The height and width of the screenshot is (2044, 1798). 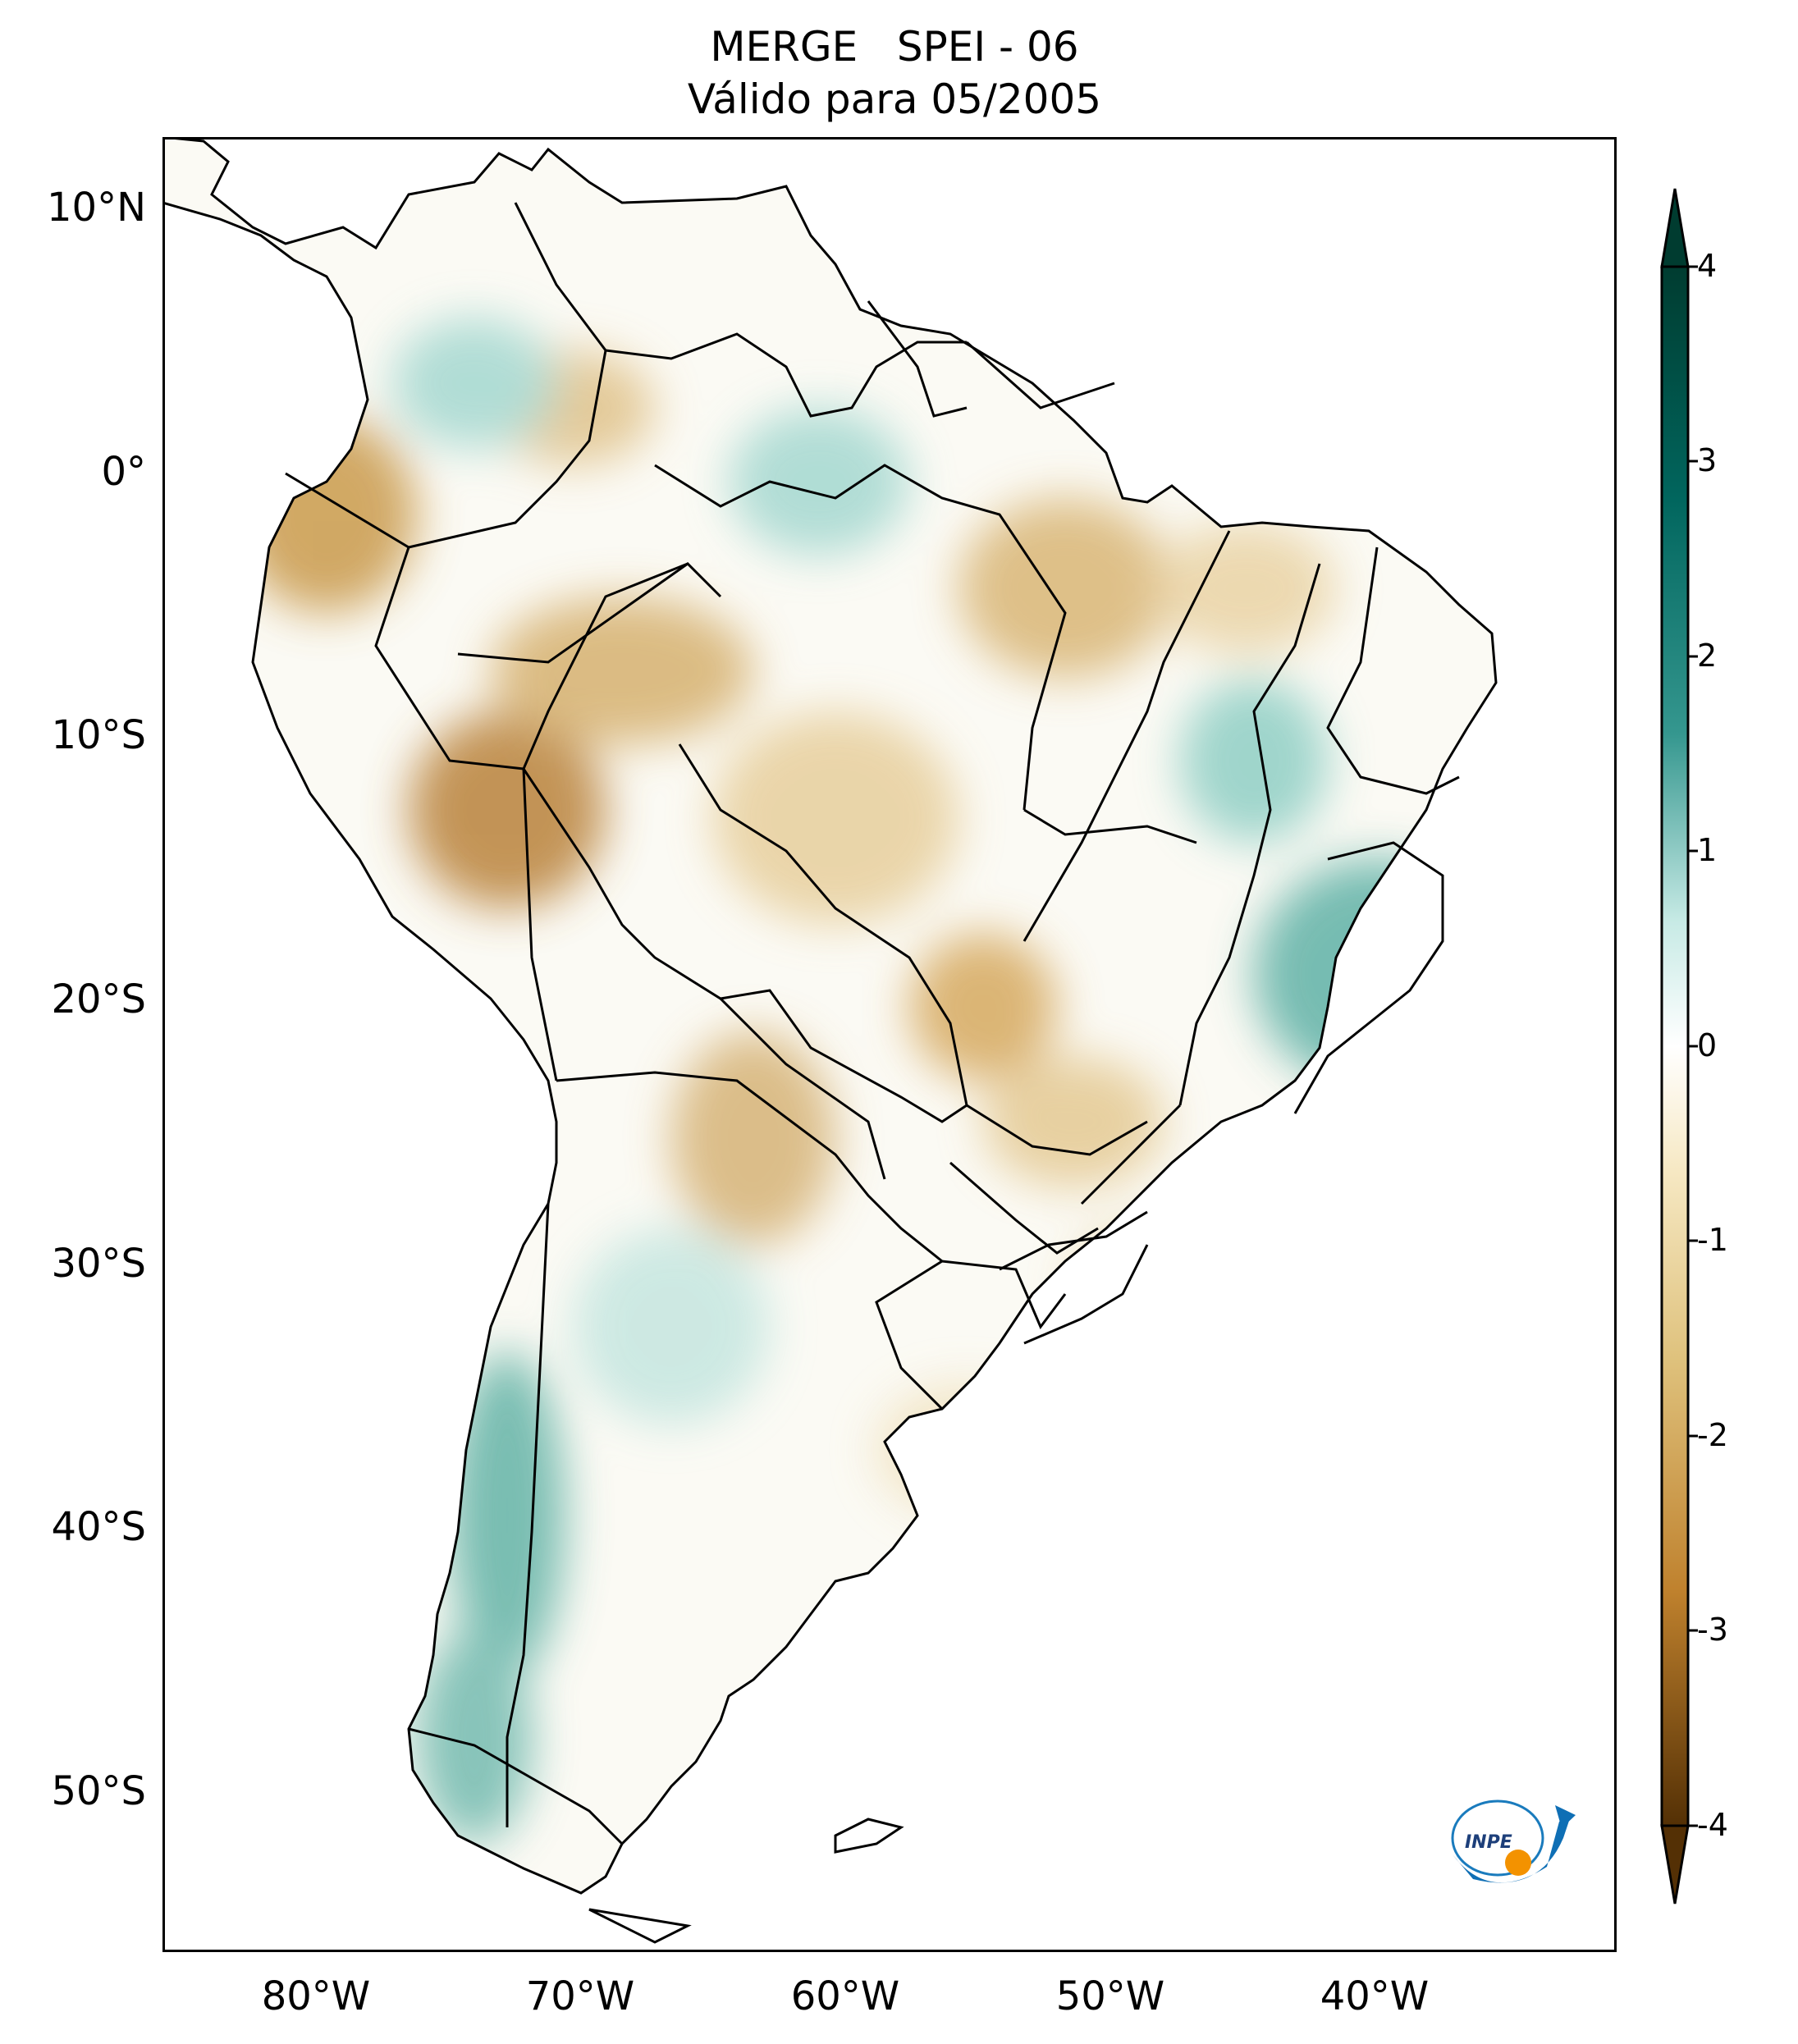 What do you see at coordinates (1513, 1841) in the screenshot?
I see `inpe-logo: INPE` at bounding box center [1513, 1841].